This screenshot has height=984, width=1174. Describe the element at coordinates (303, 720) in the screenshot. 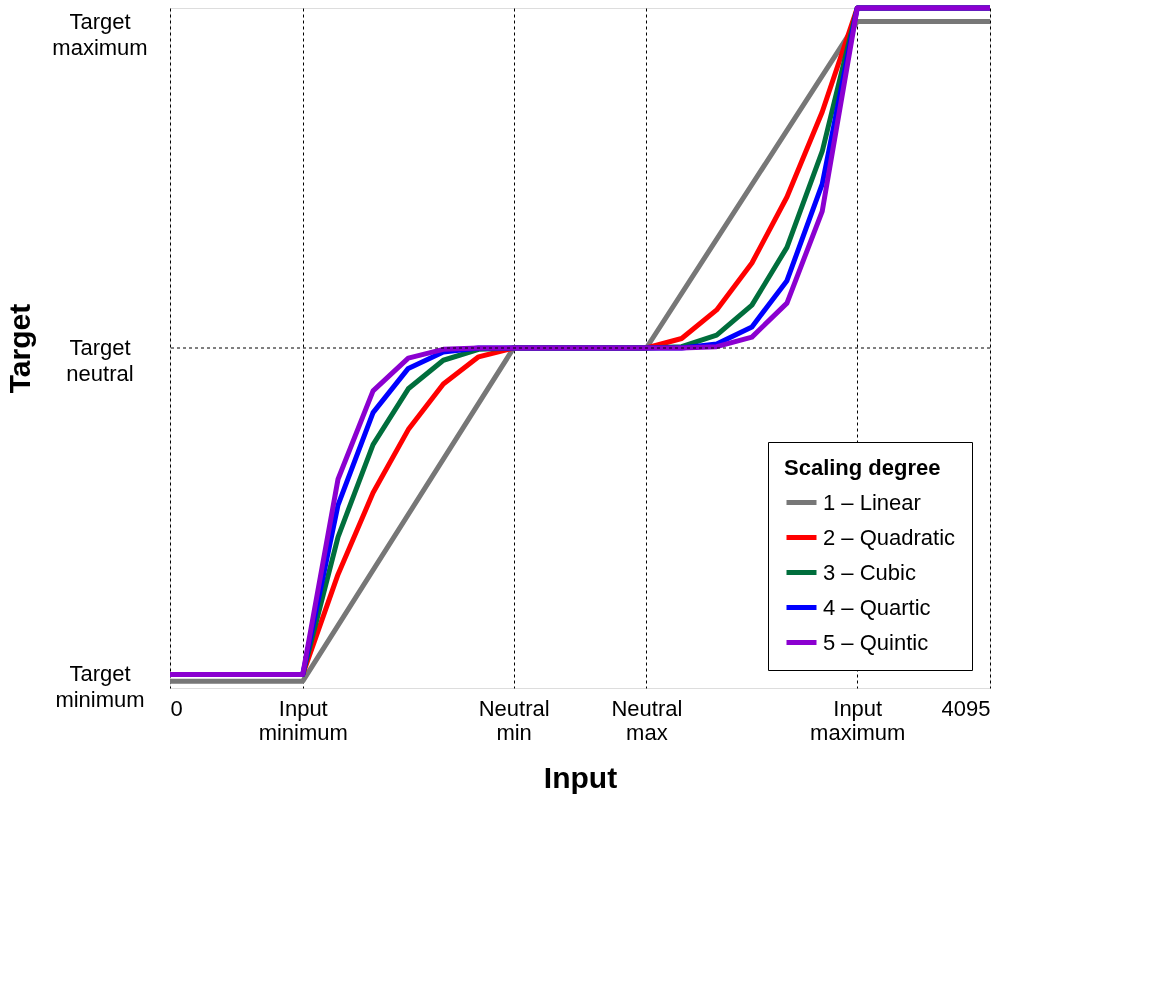

I see `x-tick-label: Input minimum` at that location.